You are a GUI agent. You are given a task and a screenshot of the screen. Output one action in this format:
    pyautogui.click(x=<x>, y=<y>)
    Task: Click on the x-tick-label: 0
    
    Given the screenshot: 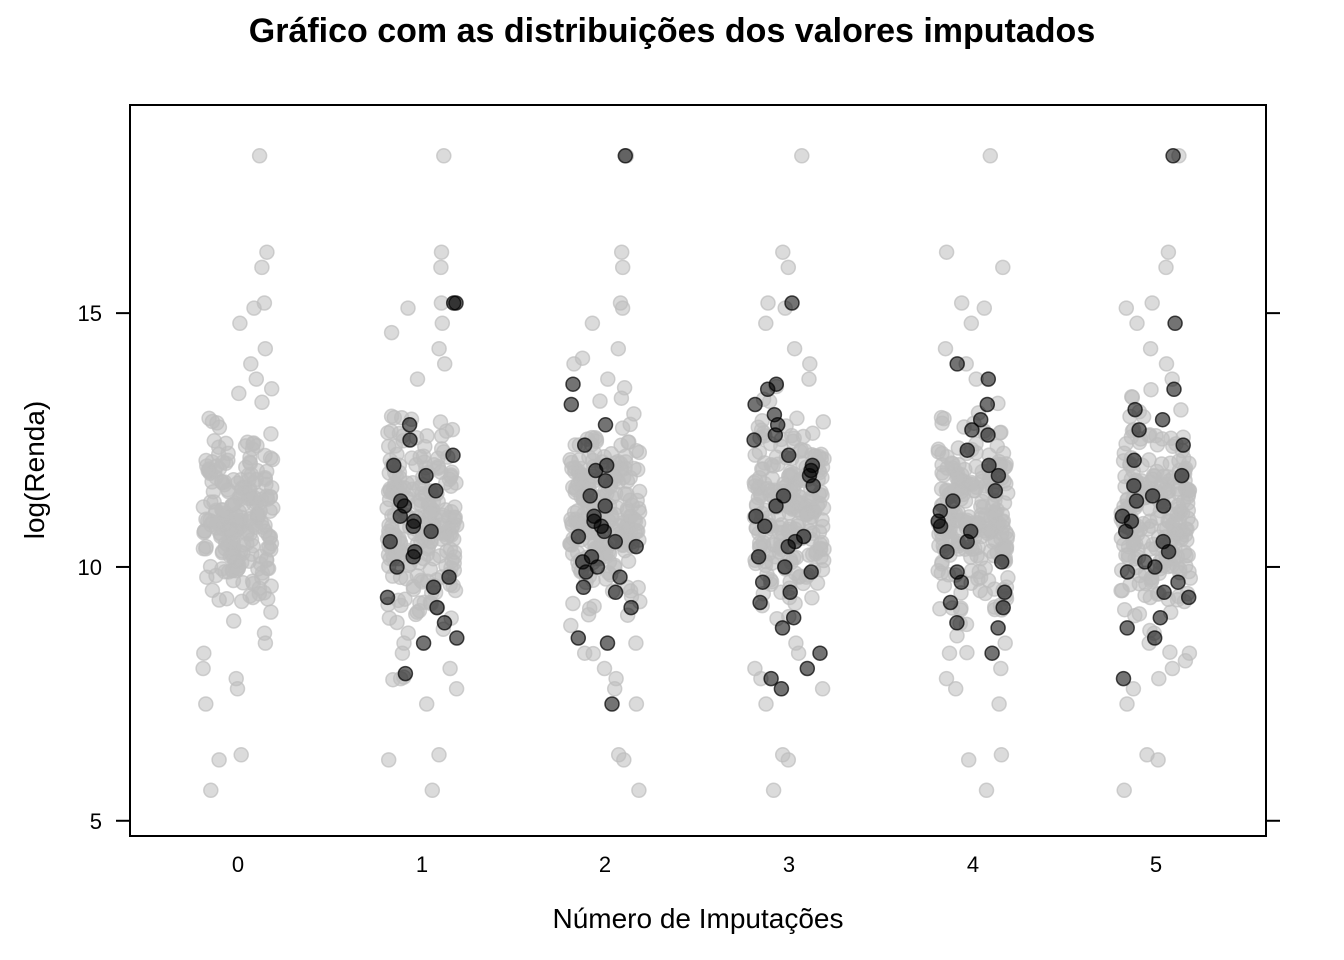 What is the action you would take?
    pyautogui.click(x=238, y=864)
    